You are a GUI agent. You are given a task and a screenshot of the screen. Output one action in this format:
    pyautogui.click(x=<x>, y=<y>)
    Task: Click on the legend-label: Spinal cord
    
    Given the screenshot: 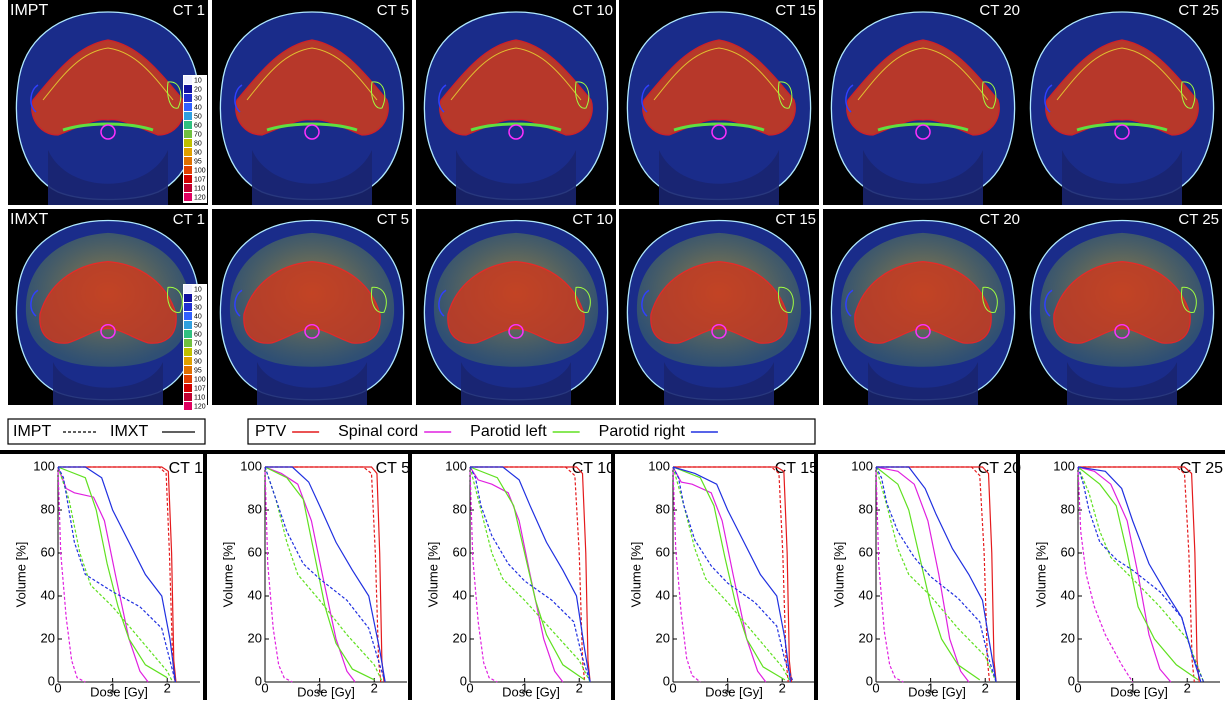 What is the action you would take?
    pyautogui.click(x=378, y=431)
    